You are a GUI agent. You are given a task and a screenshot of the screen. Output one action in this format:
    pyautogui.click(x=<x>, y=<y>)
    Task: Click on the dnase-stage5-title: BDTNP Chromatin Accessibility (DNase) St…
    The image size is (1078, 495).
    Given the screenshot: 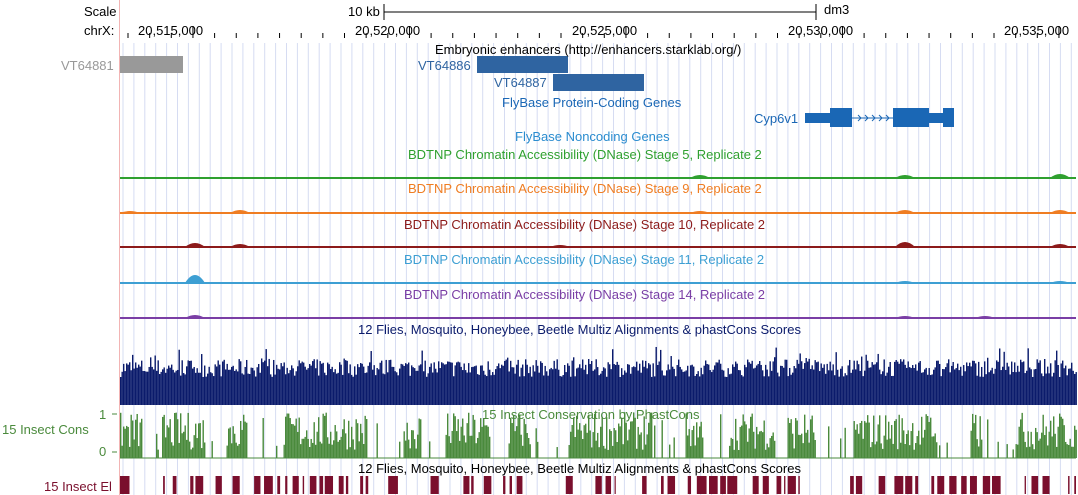 What is the action you would take?
    pyautogui.click(x=585, y=154)
    